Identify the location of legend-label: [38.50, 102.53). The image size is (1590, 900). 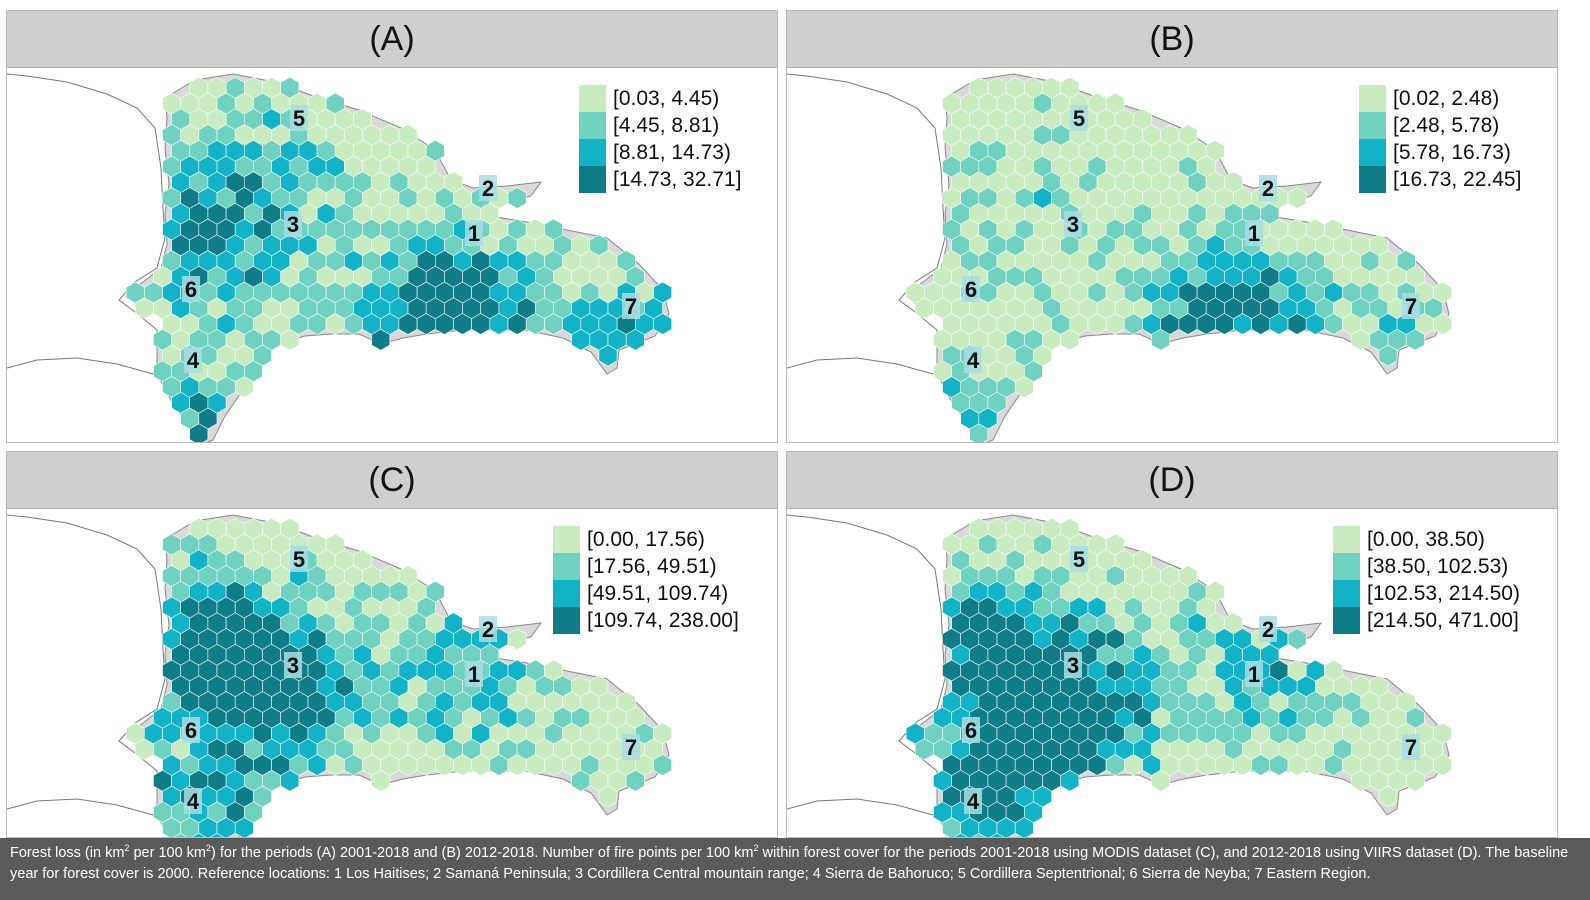
(1438, 566).